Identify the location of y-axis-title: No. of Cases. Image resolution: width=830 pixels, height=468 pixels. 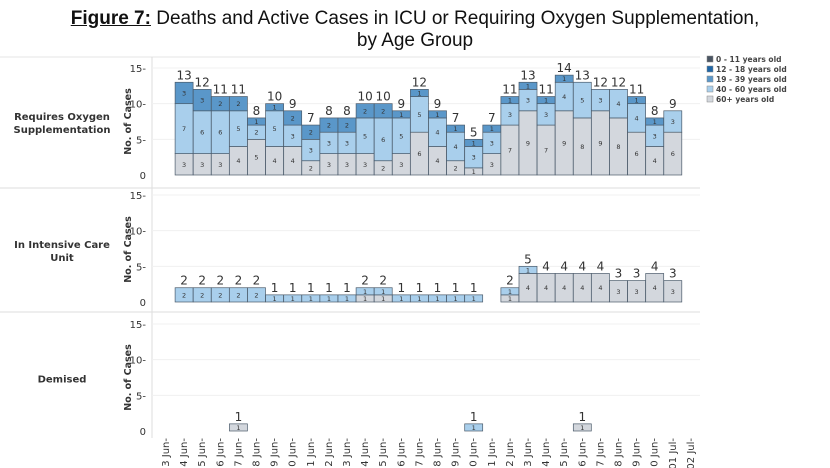
(128, 121).